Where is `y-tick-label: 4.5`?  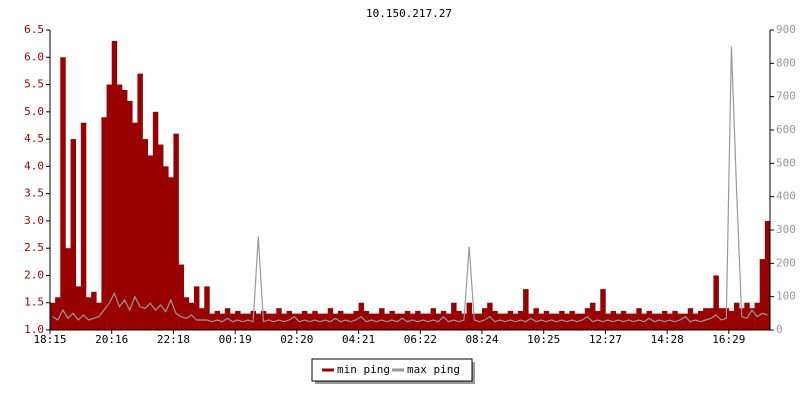 y-tick-label: 4.5 is located at coordinates (34, 138).